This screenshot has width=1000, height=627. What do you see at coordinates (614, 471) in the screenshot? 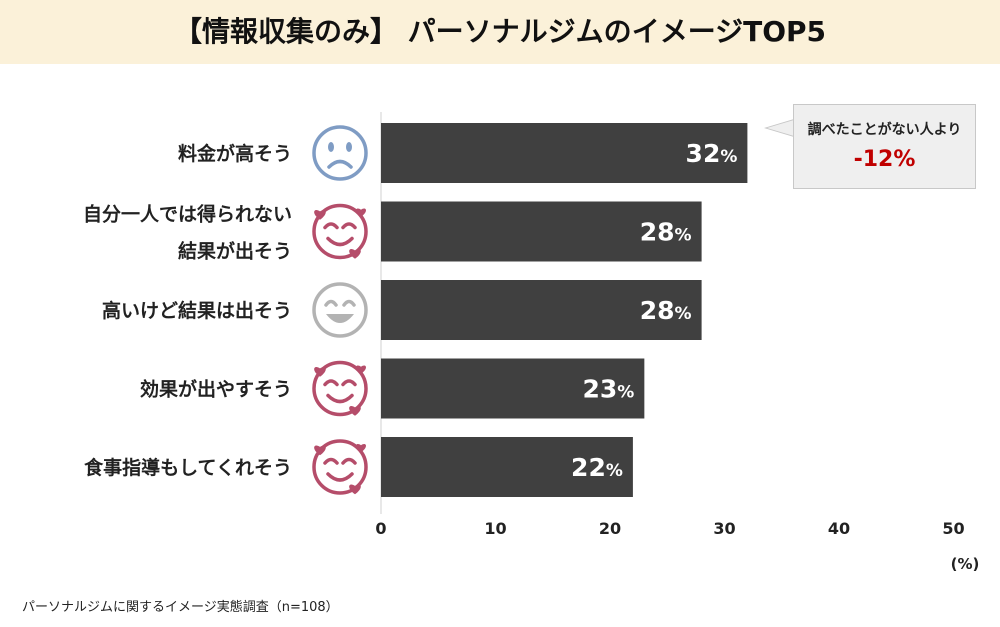
I see `value-percent-5: %` at bounding box center [614, 471].